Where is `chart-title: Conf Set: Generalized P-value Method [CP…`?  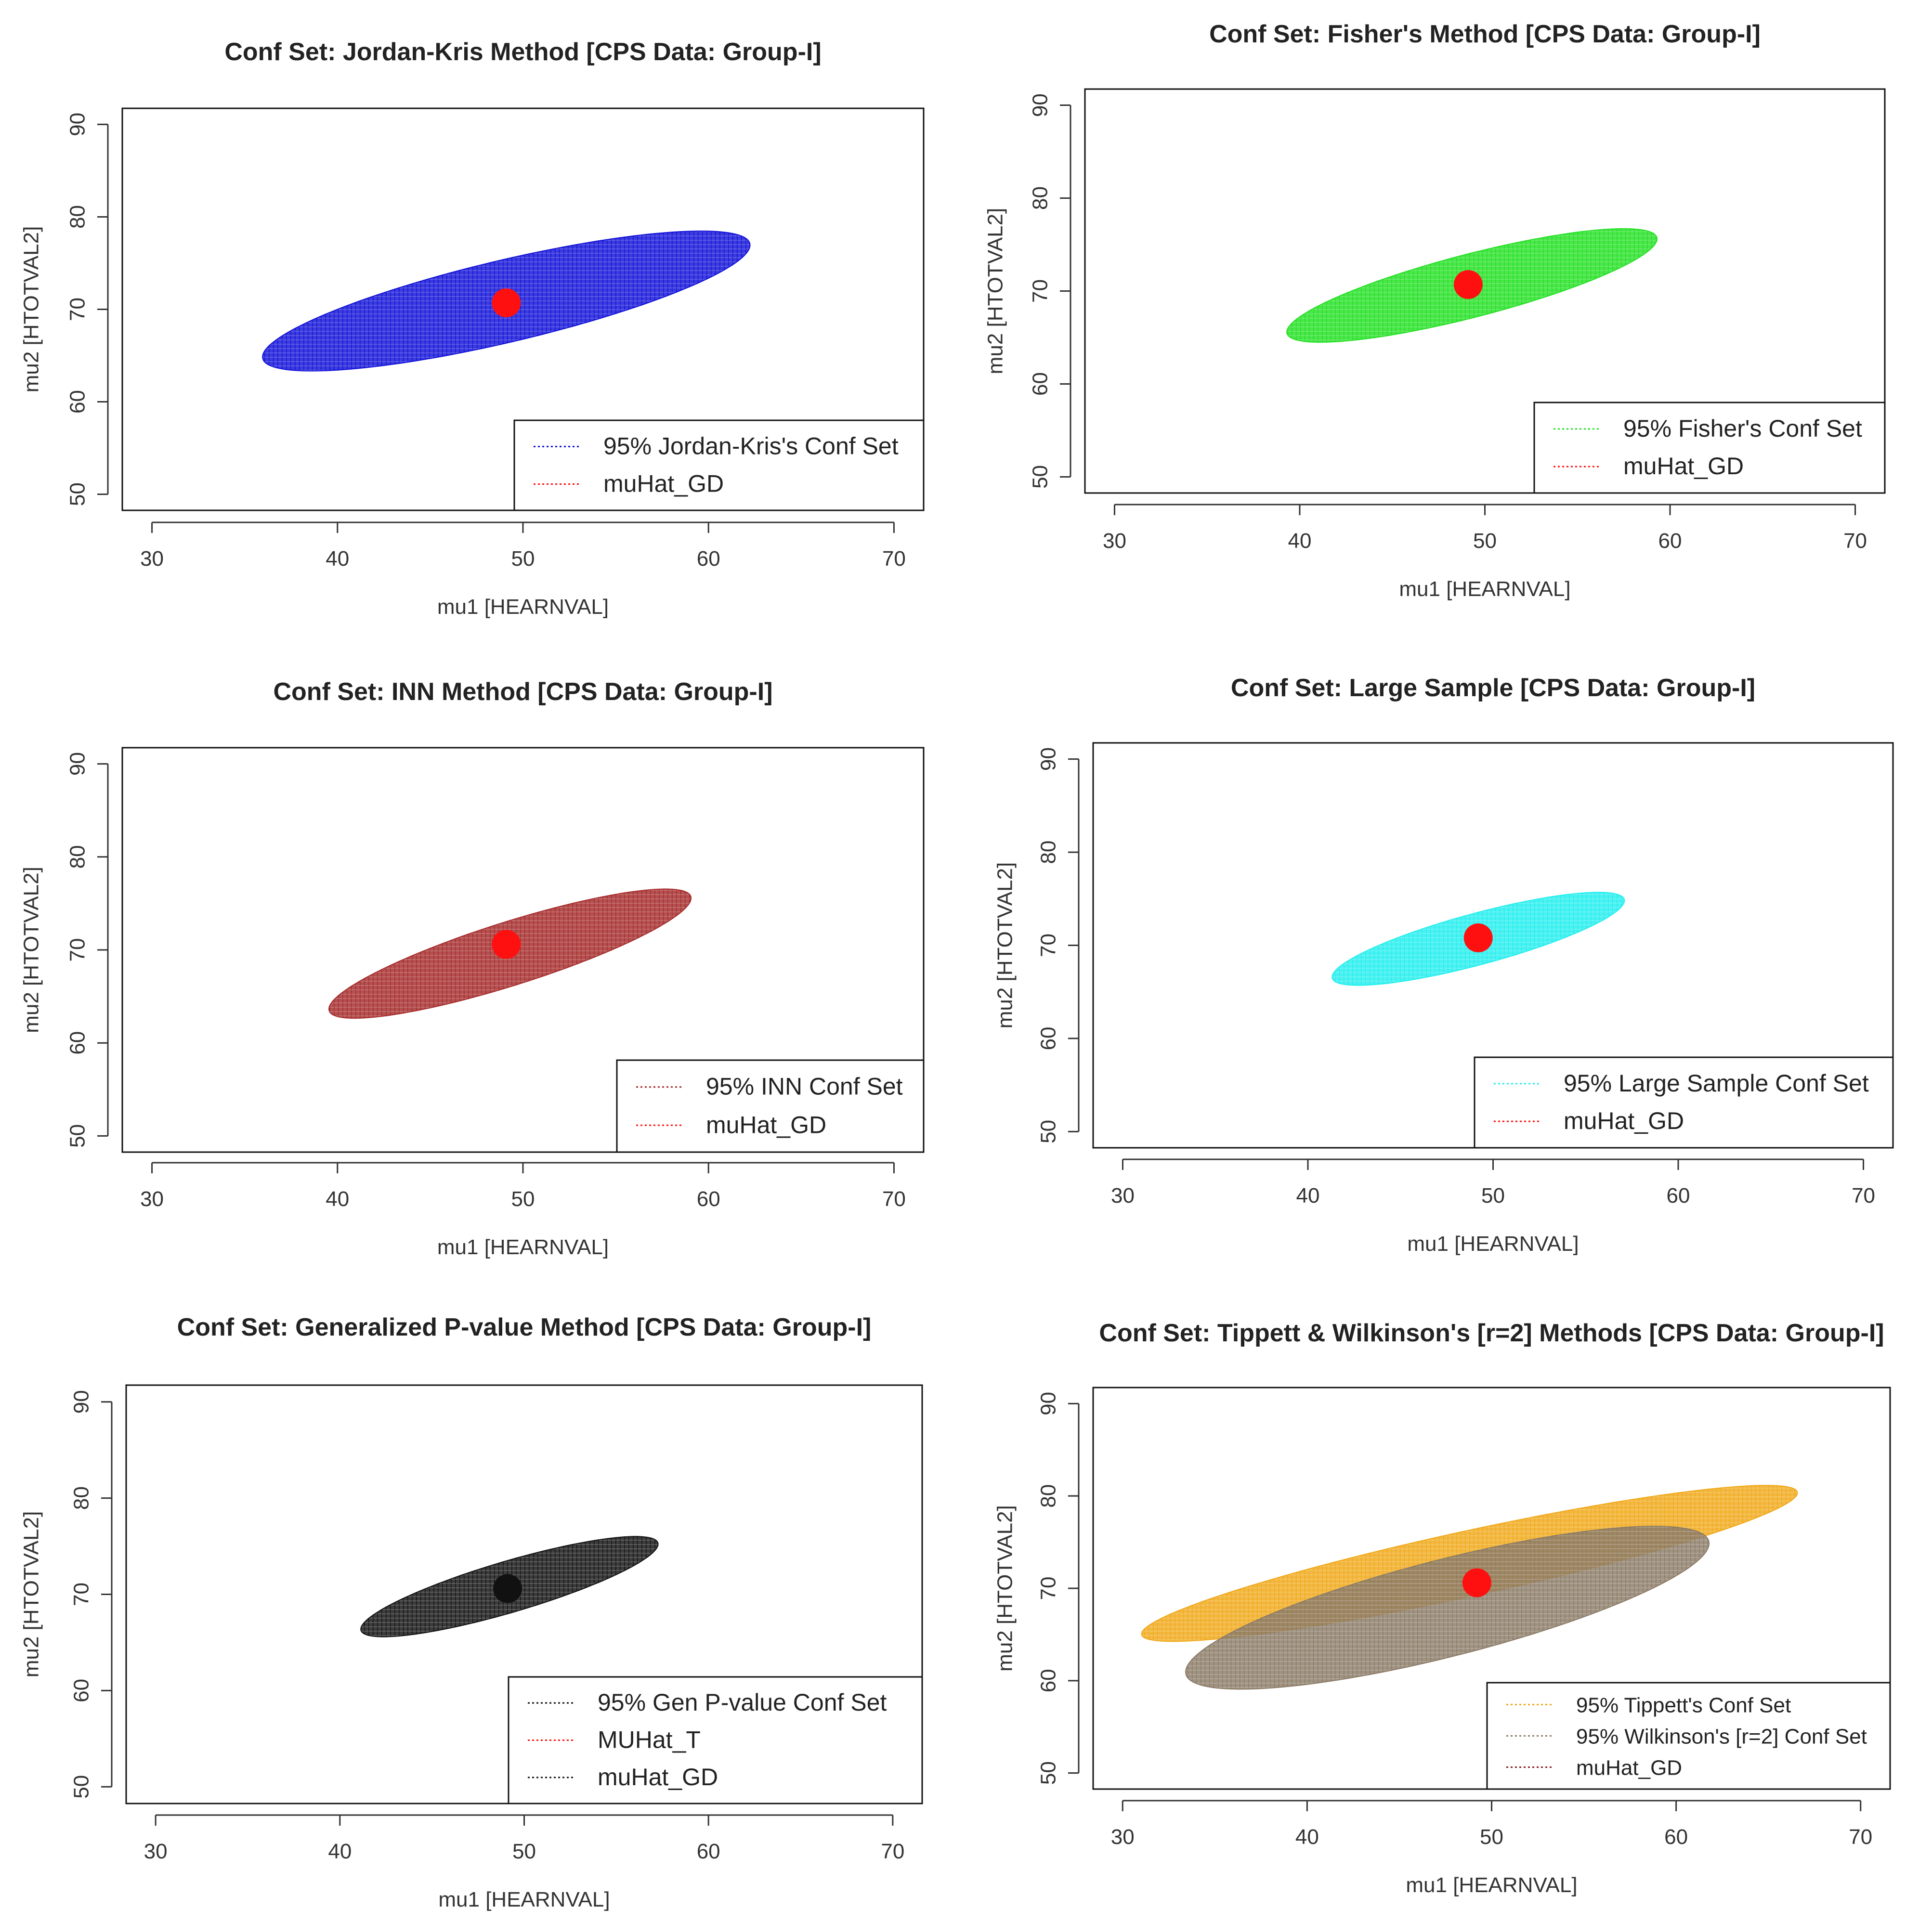 chart-title: Conf Set: Generalized P-value Method [CP… is located at coordinates (524, 1327).